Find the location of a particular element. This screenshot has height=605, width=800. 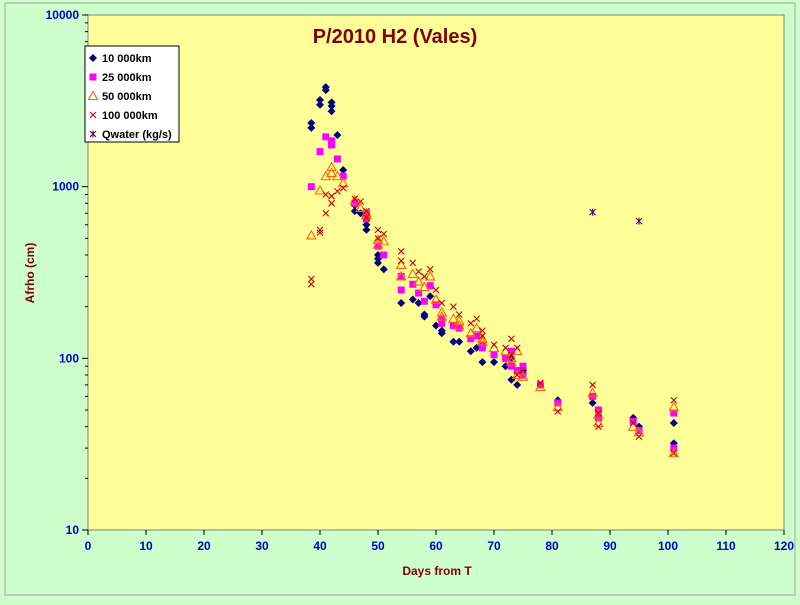

legend-label: 100 000km is located at coordinates (130, 116).